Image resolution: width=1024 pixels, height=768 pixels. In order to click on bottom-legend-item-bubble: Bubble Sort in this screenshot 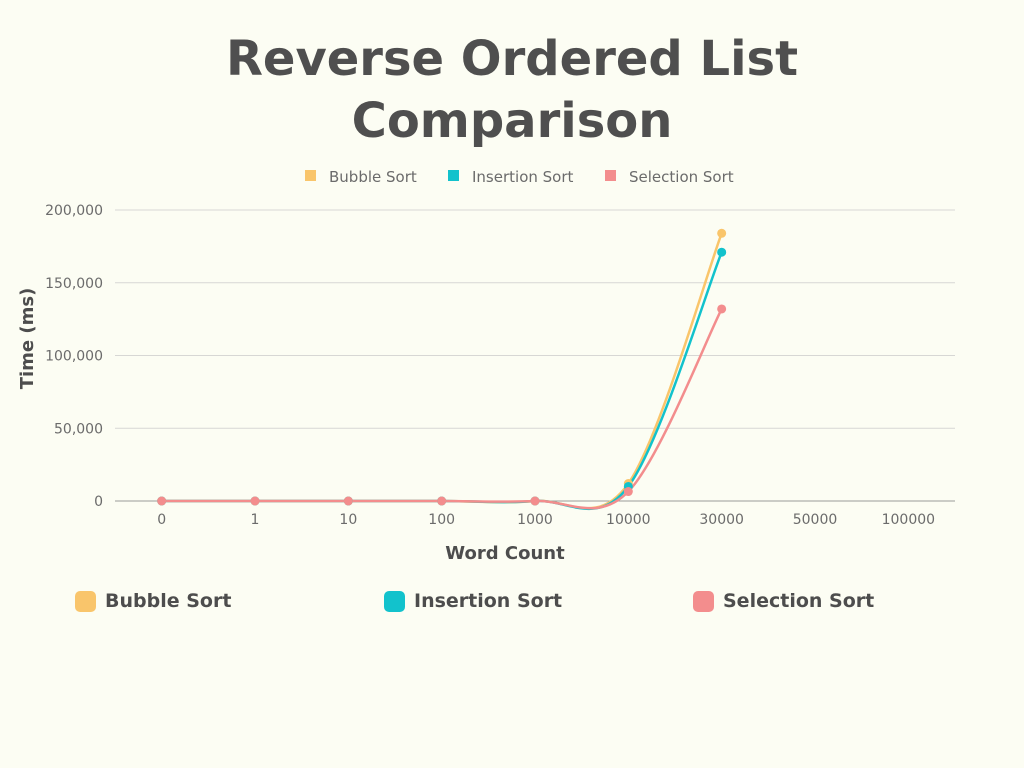, I will do `click(153, 601)`.